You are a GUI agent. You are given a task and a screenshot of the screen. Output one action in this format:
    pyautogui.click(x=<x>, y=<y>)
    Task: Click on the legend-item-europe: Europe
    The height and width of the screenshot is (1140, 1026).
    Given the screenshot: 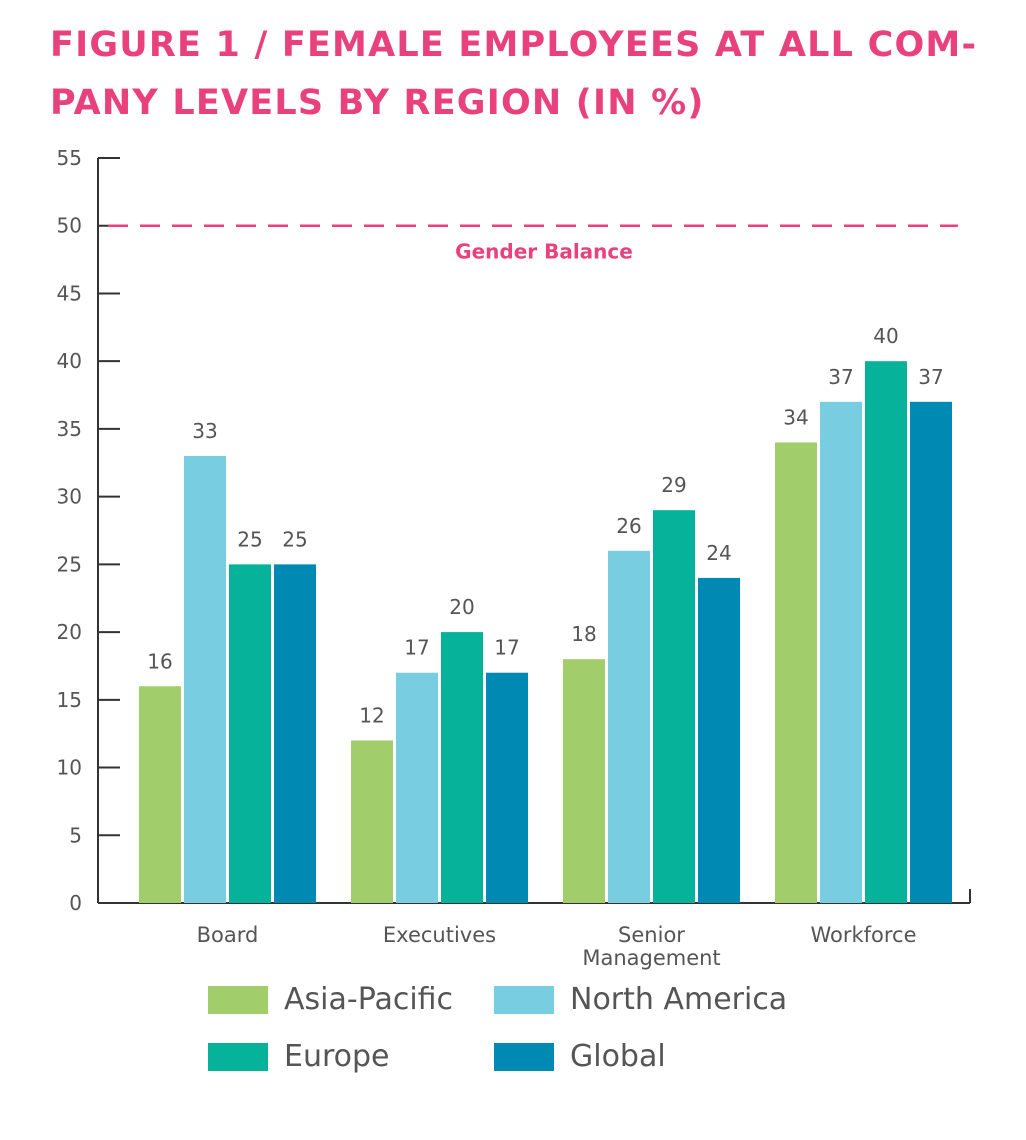 What is the action you would take?
    pyautogui.click(x=299, y=1056)
    